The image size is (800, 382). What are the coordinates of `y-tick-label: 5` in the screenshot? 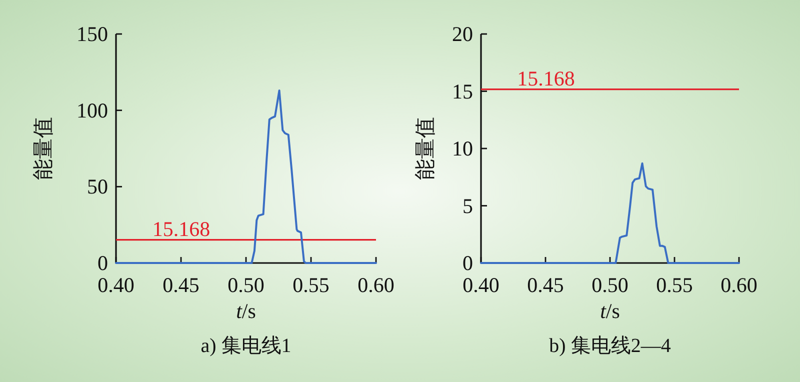 It's located at (467, 206).